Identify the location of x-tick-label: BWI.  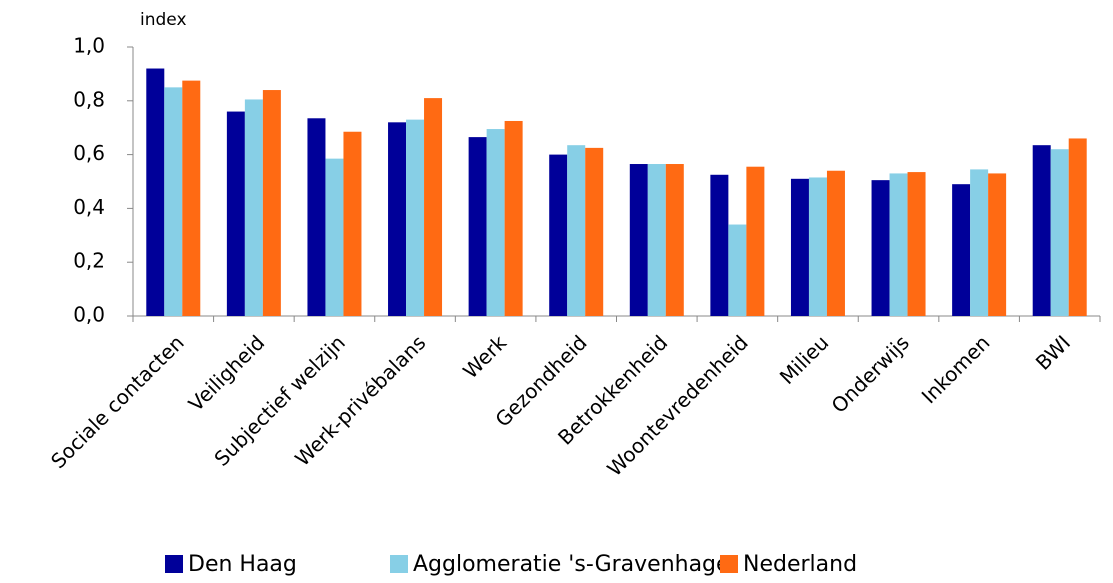
(1053, 352).